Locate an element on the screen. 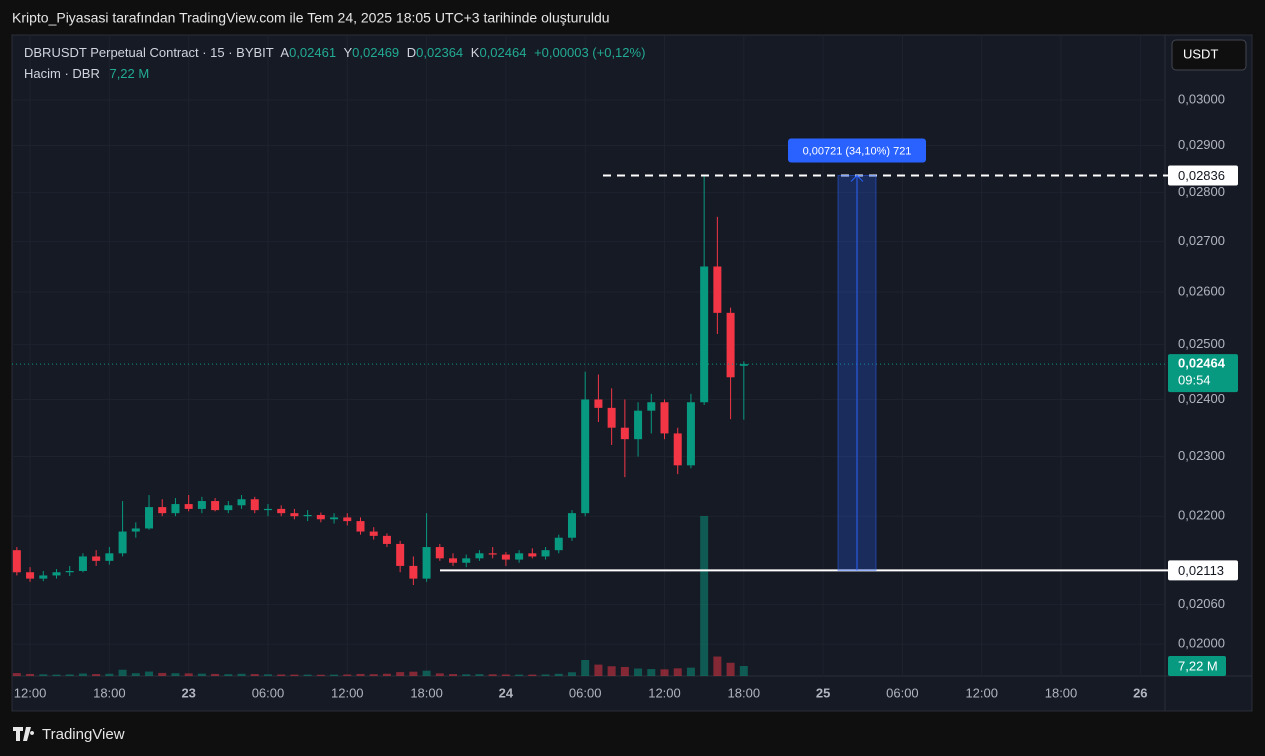 The image size is (1265, 756). currency-button is located at coordinates (1209, 55).